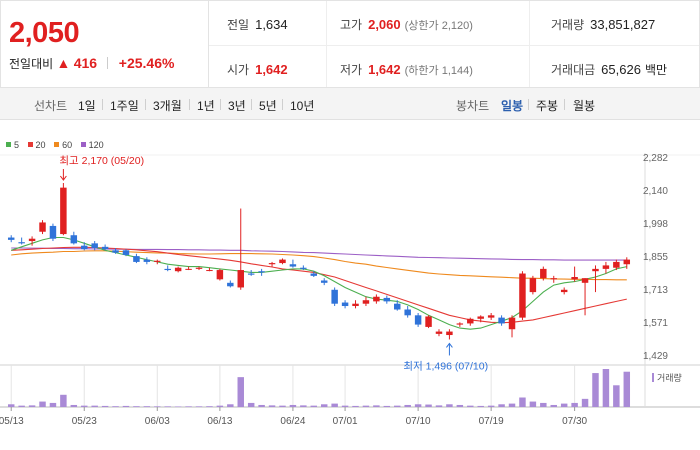  What do you see at coordinates (655, 158) in the screenshot?
I see `y-tick-label: 2,282` at bounding box center [655, 158].